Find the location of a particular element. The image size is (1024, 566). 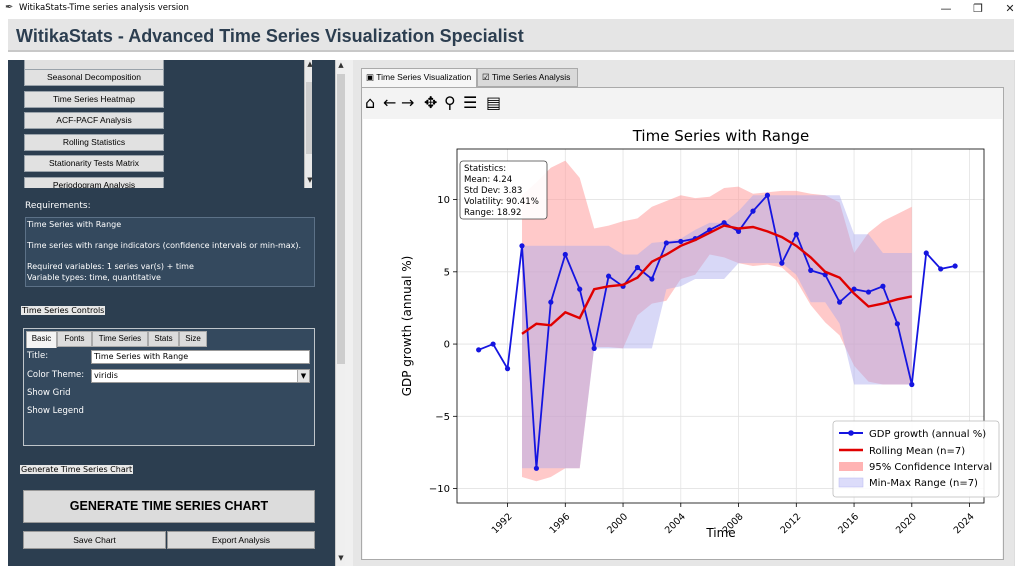

legend-label-gdp: GDP growth (annual %) is located at coordinates (927, 434).